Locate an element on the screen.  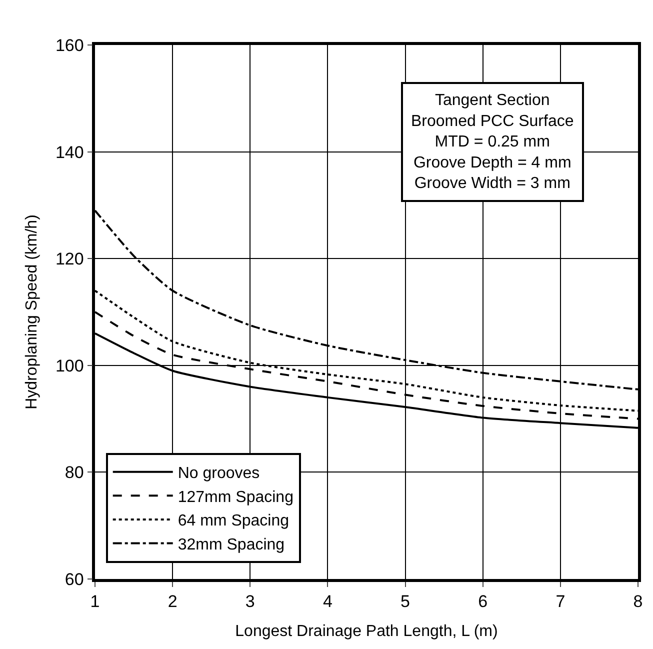
y-tick-label: 160 is located at coordinates (69, 45).